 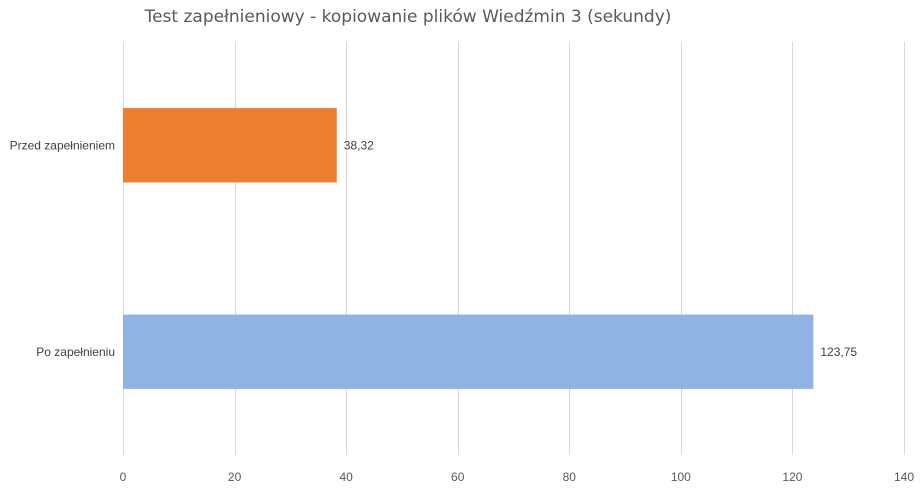 What do you see at coordinates (904, 477) in the screenshot?
I see `x-tick-label-140: 140` at bounding box center [904, 477].